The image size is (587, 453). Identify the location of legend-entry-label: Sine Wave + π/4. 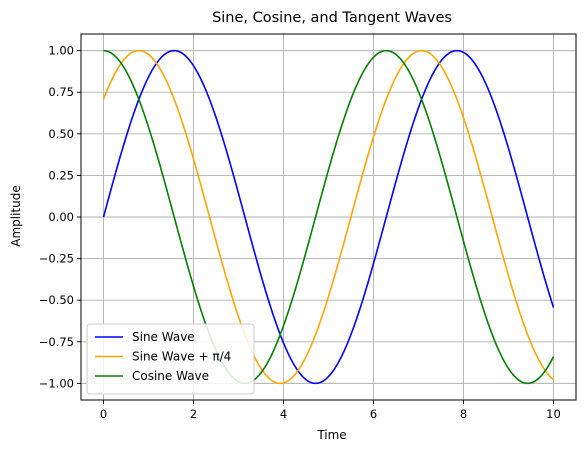
(181, 357).